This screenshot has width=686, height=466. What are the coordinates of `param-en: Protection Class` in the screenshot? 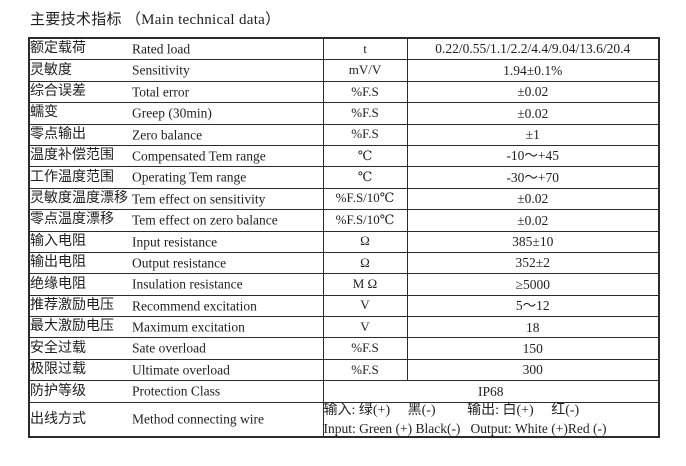 It's located at (176, 391).